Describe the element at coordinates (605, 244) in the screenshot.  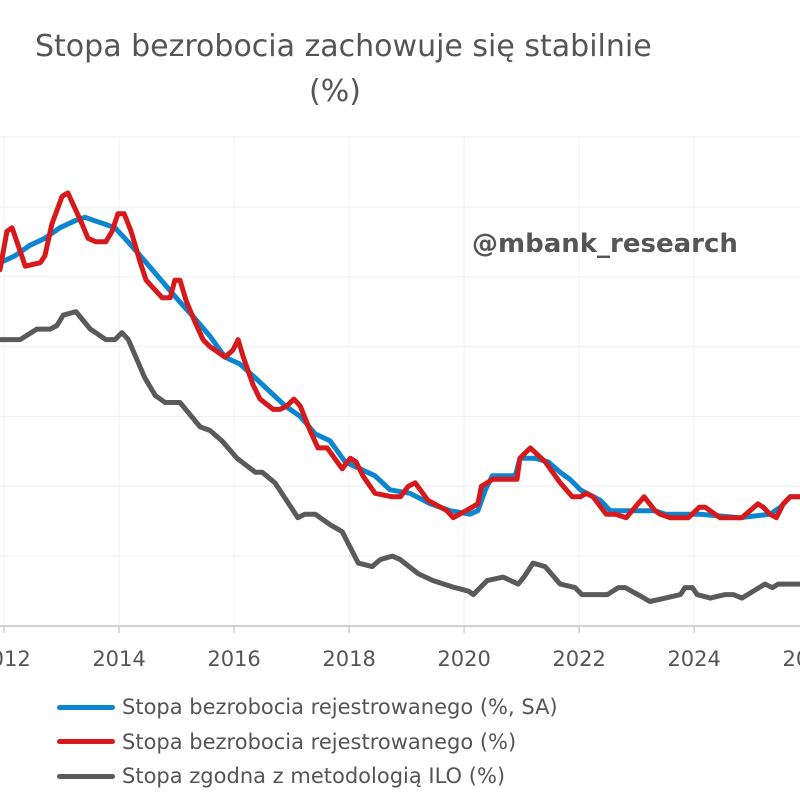
I see `watermark: @mbank_research` at that location.